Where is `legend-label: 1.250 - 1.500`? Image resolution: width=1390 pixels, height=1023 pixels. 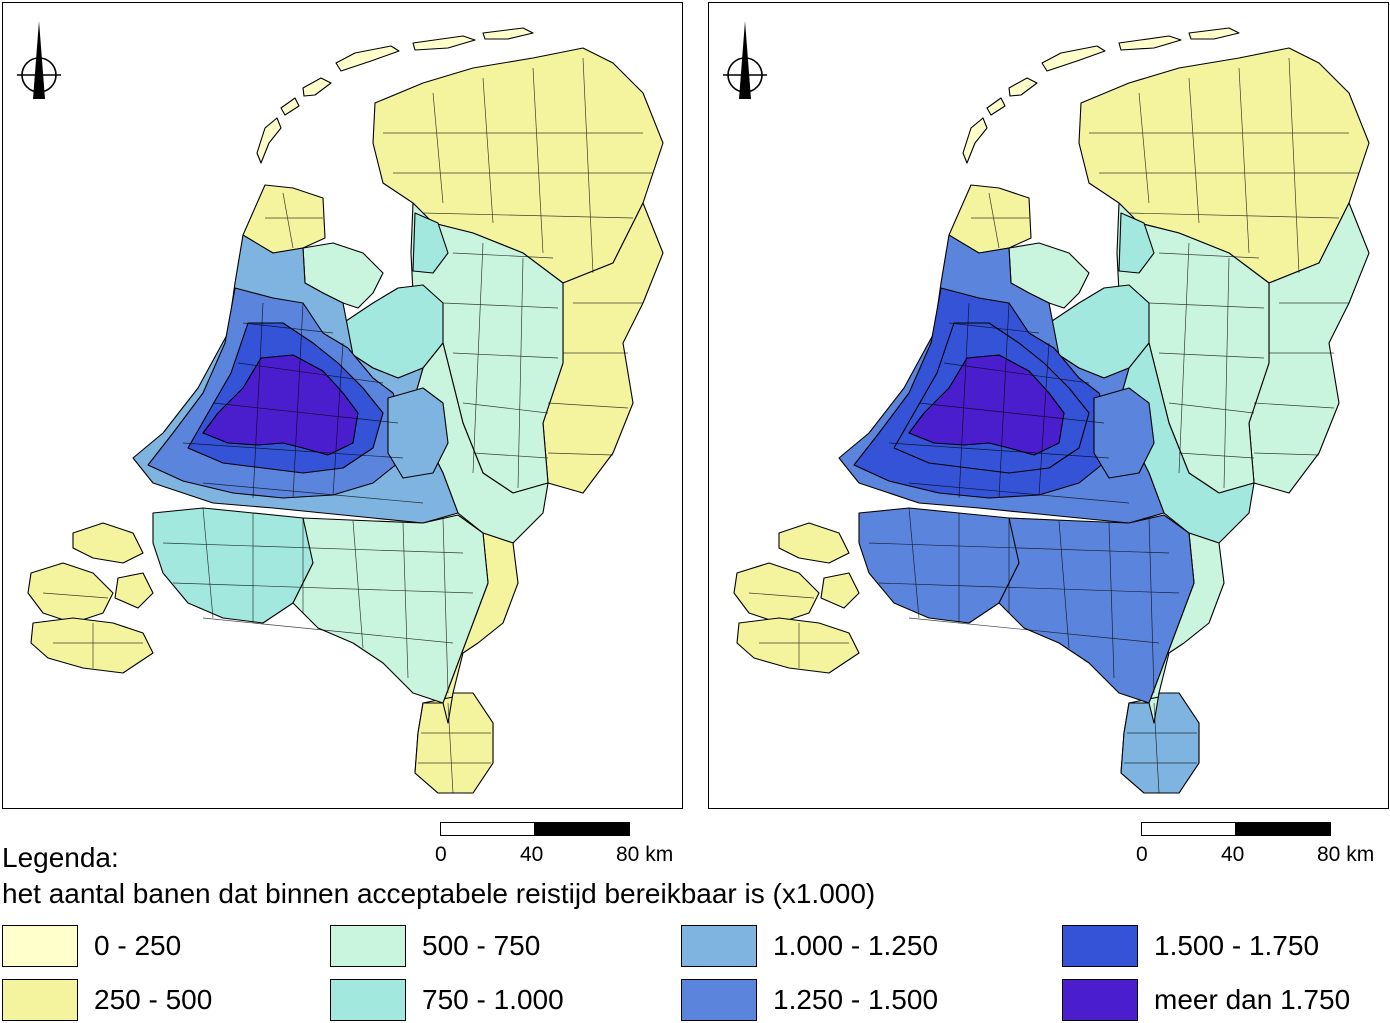 legend-label: 1.250 - 1.500 is located at coordinates (856, 999).